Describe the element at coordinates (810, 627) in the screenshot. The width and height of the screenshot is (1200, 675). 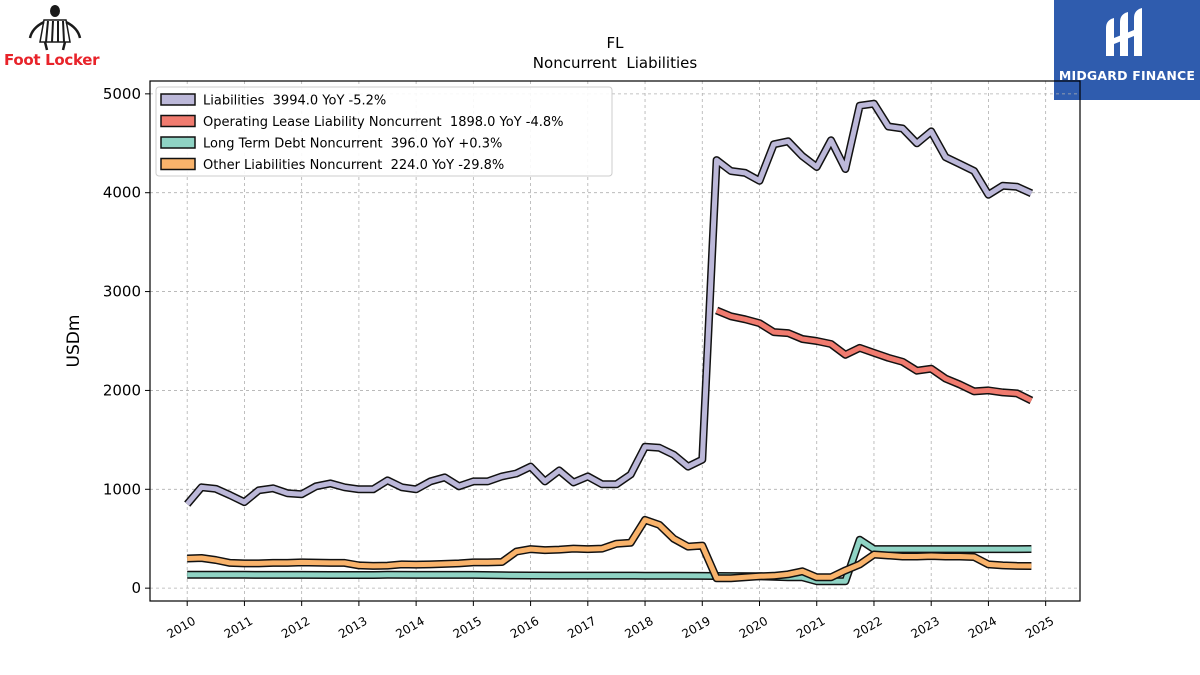
I see `x-tick-label: 2021` at that location.